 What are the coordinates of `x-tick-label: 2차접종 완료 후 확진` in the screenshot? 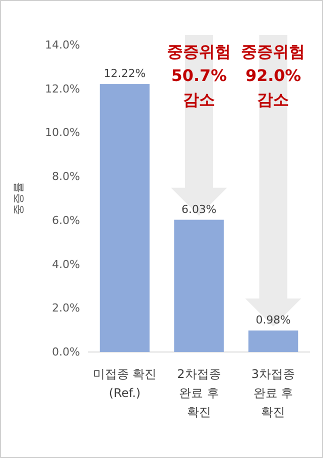 It's located at (199, 393).